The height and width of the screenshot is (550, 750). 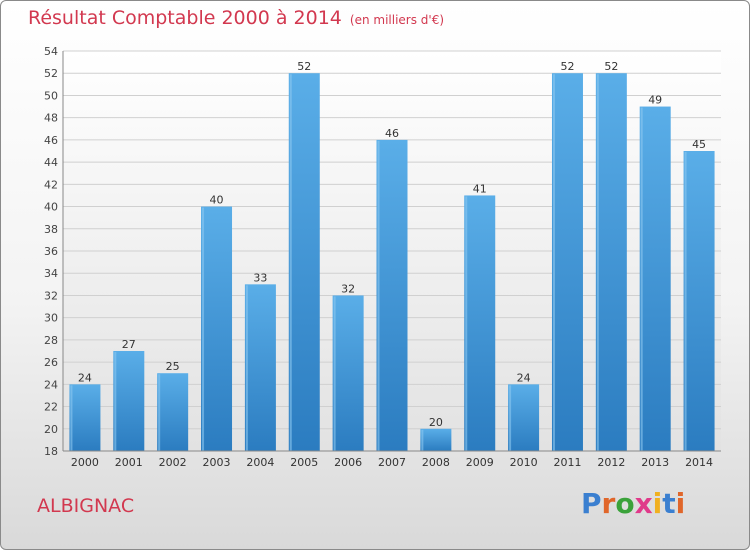 I want to click on proxiti-logo: Proxiti, so click(x=633, y=503).